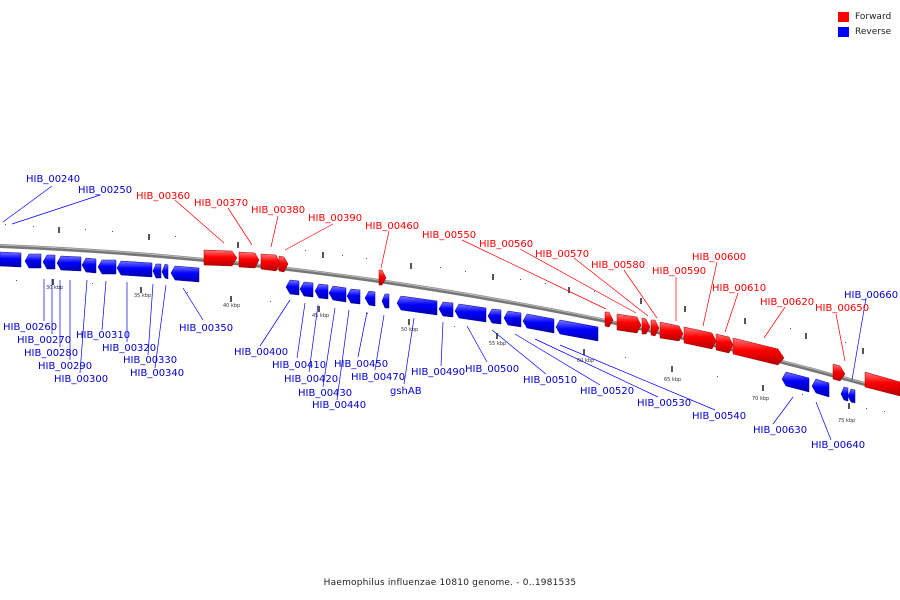 The image size is (900, 600). Describe the element at coordinates (311, 379) in the screenshot. I see `gene-label: HIB_00420` at that location.